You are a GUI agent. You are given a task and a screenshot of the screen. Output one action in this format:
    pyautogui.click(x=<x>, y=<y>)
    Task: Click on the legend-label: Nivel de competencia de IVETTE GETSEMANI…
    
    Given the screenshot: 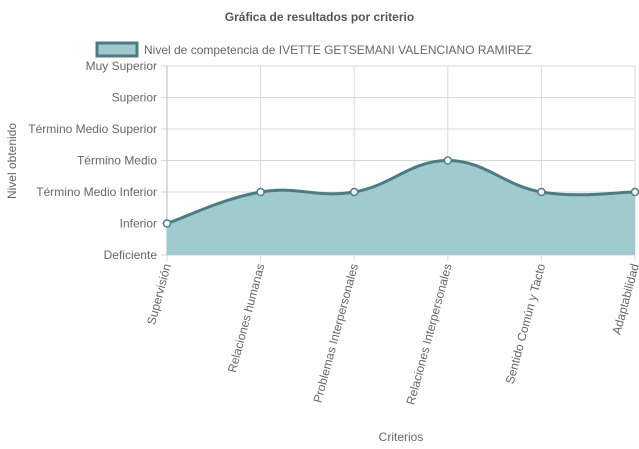 What is the action you would take?
    pyautogui.click(x=338, y=50)
    